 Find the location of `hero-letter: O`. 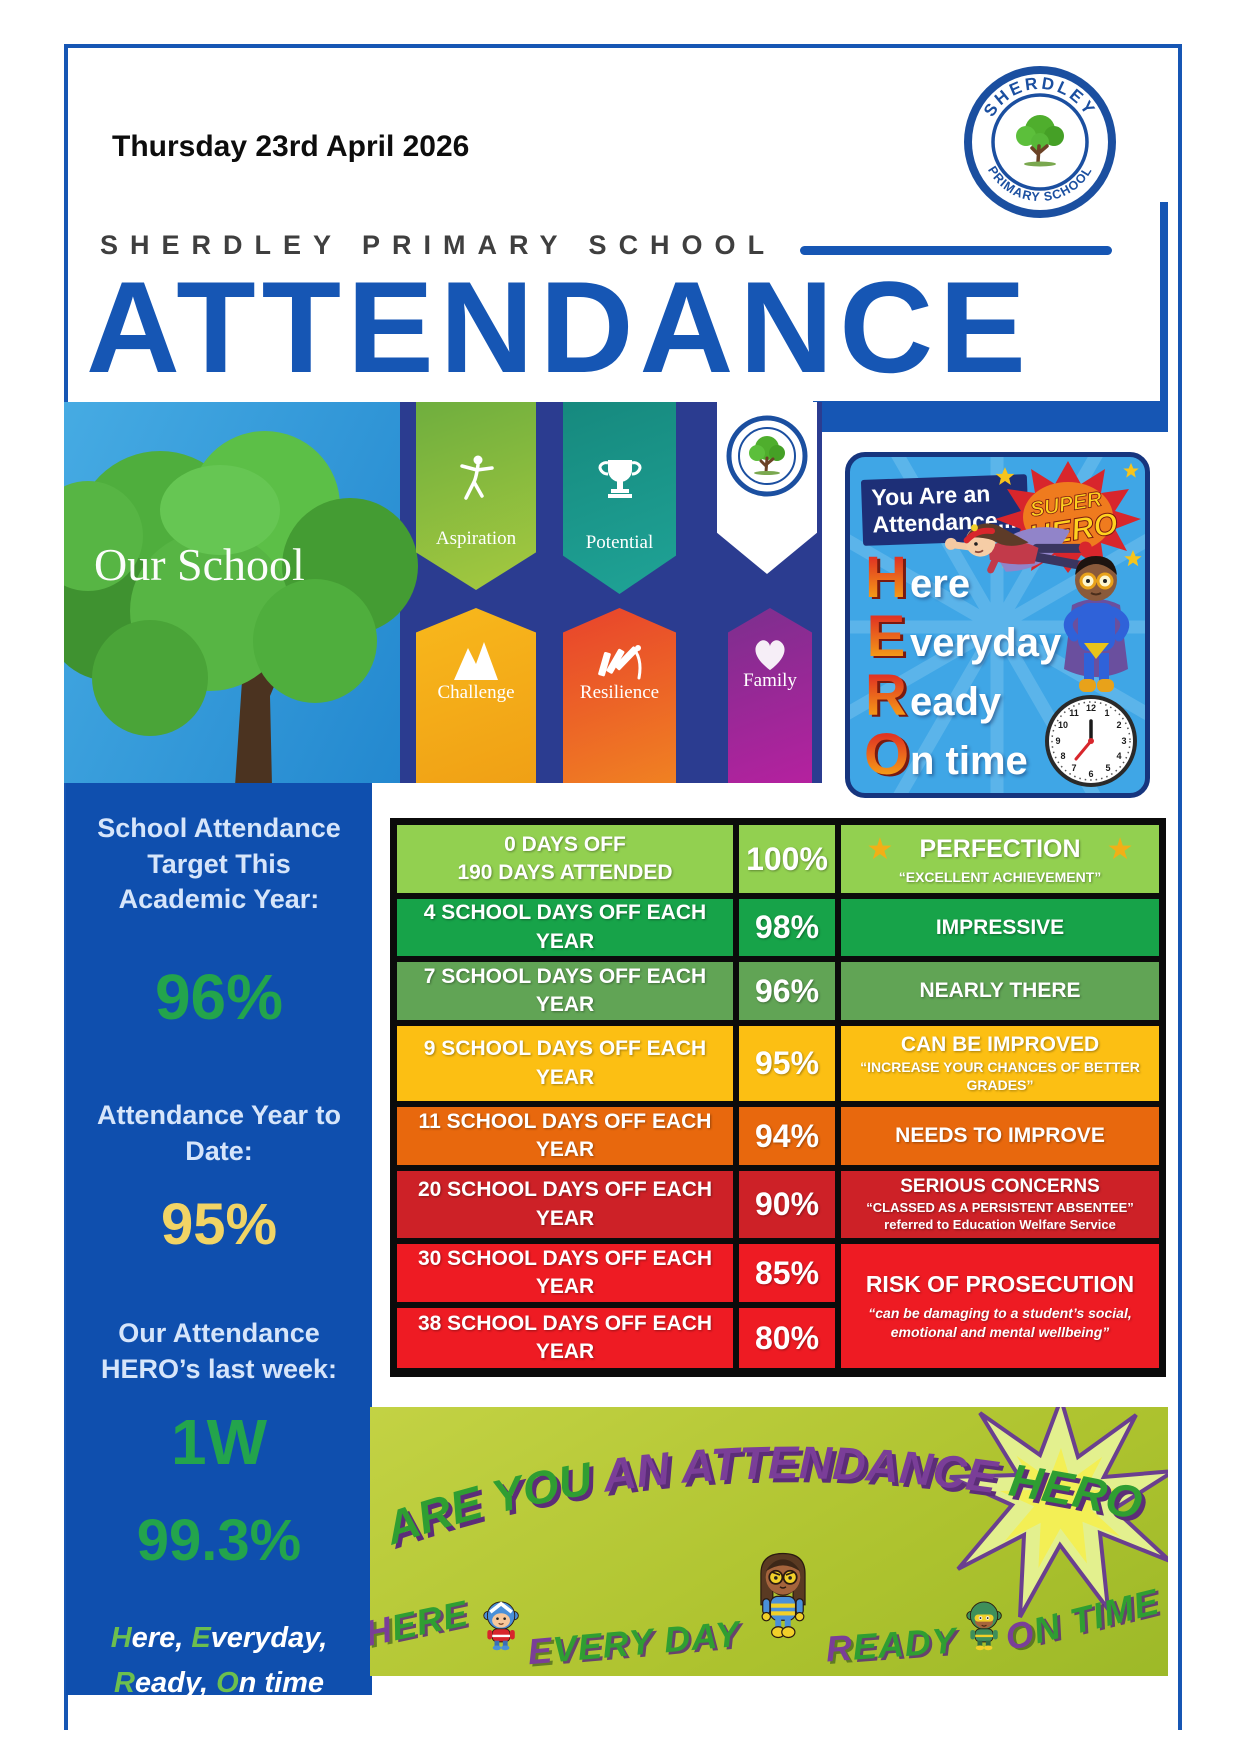

hero-letter: O is located at coordinates (887, 754).